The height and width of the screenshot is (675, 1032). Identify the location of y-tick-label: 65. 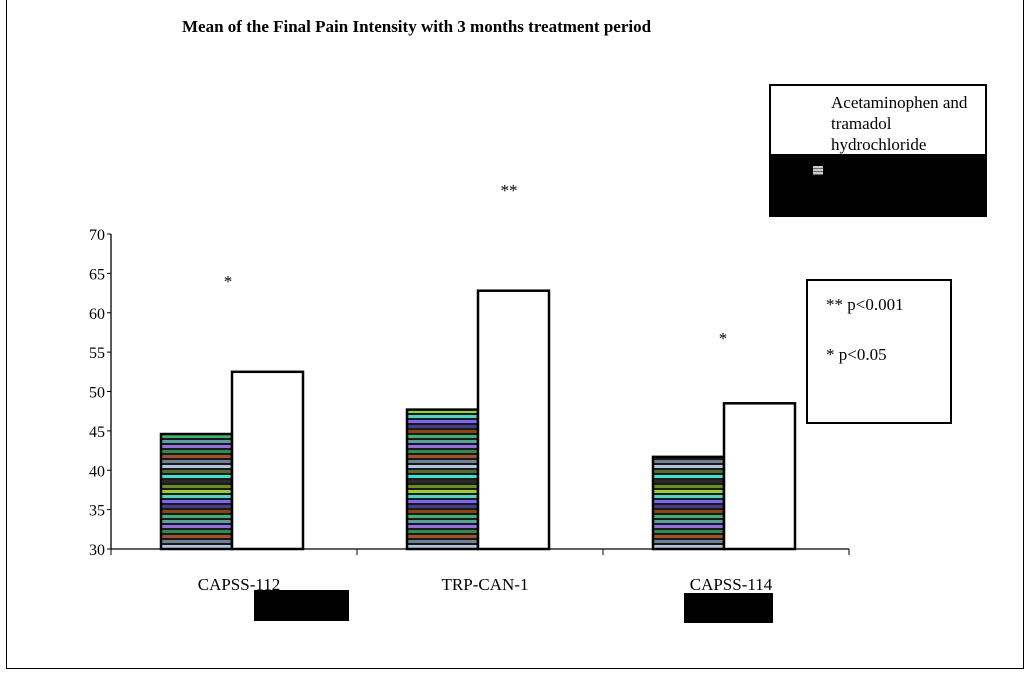
(97, 274).